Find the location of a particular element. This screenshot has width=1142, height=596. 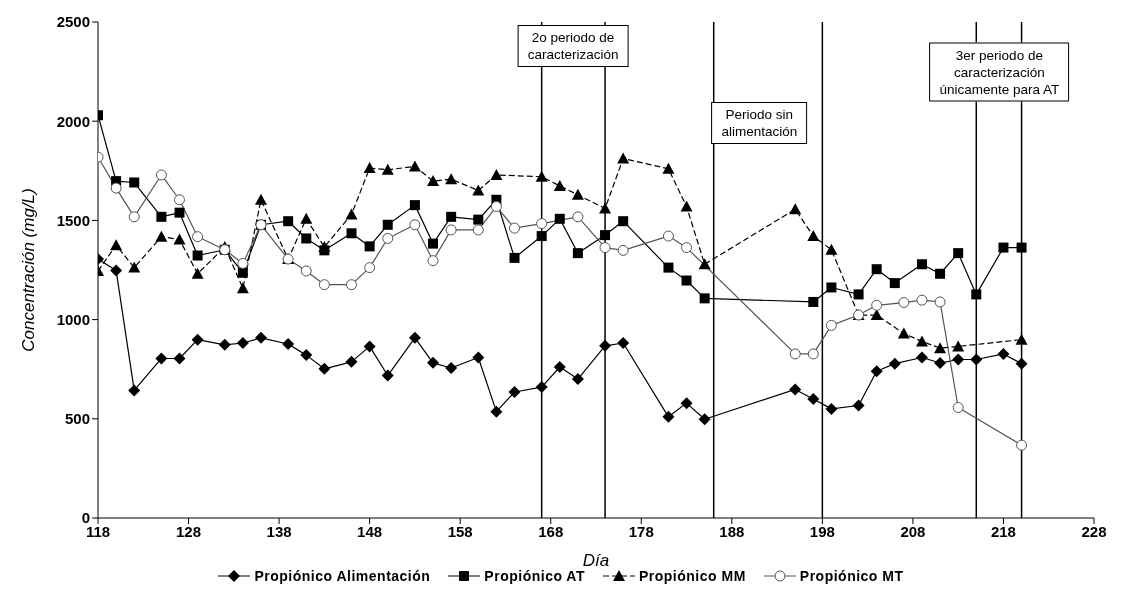

annotation: 2o periodo de caracterización is located at coordinates (573, 45).